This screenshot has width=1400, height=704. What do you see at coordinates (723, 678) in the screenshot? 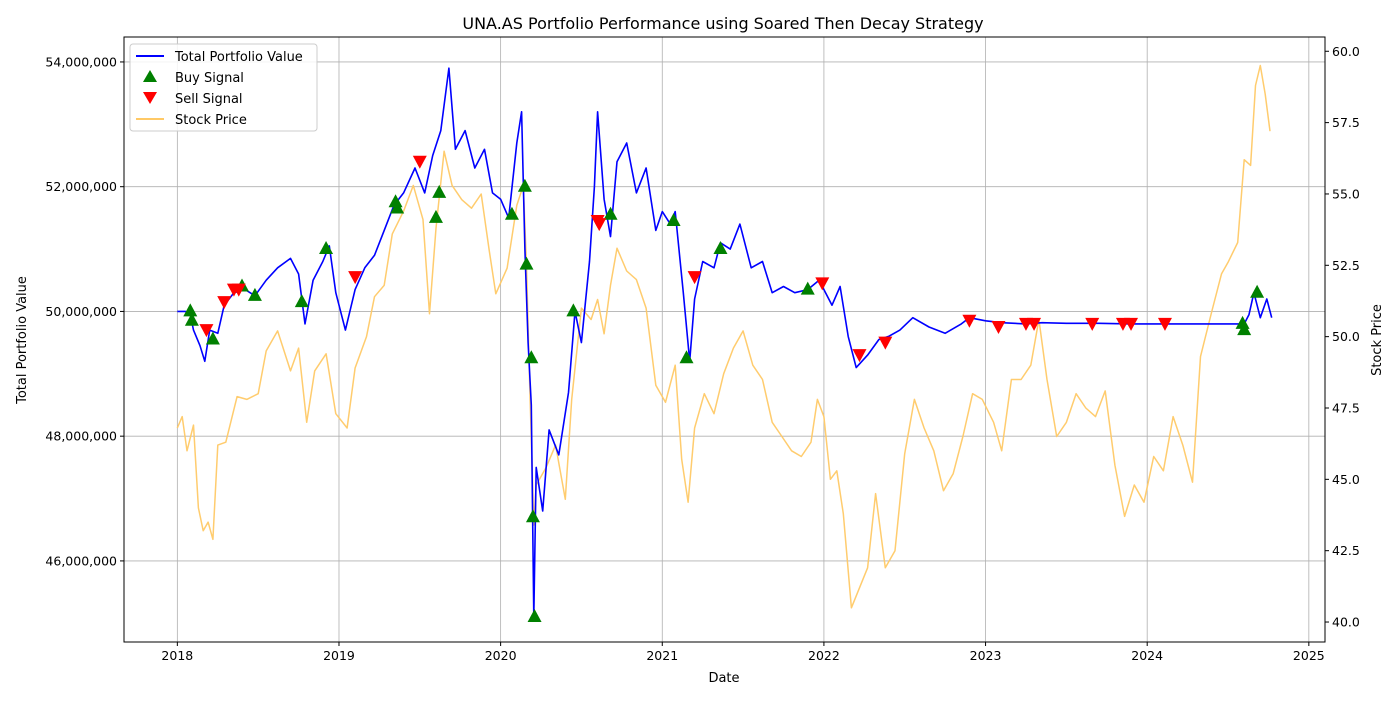
I see `x-axis-title: Date` at bounding box center [723, 678].